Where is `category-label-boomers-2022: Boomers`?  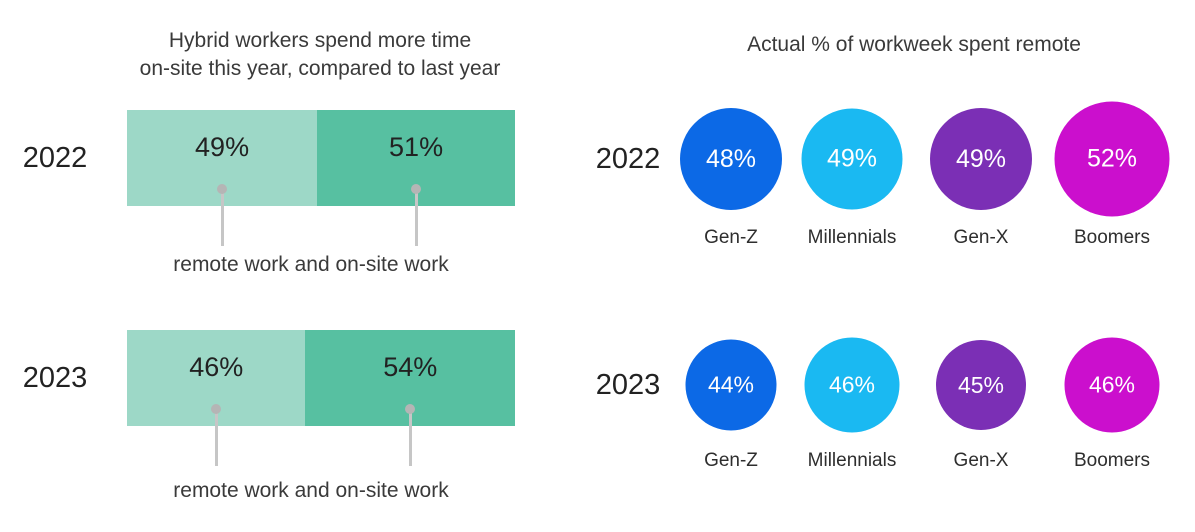 category-label-boomers-2022: Boomers is located at coordinates (1112, 237).